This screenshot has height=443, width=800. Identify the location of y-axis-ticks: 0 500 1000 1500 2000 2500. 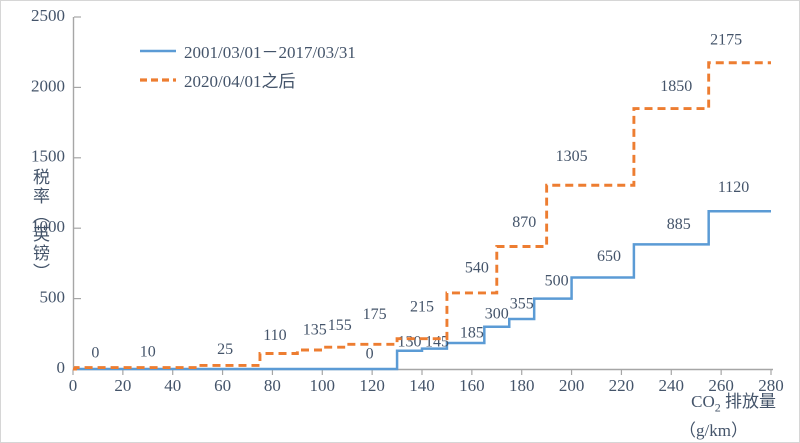
(56, 191).